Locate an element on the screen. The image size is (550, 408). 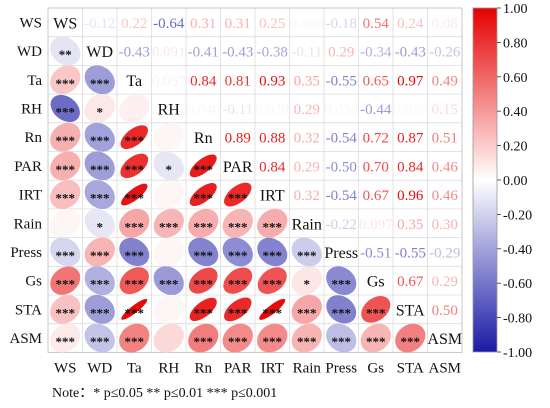
colorbar-tick-label: 1.00 is located at coordinates (515, 9).